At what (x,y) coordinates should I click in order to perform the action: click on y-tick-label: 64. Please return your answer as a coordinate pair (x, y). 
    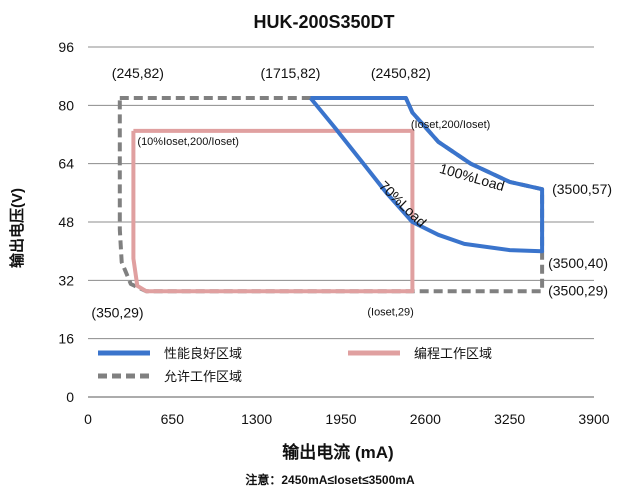
    Looking at the image, I should click on (66, 164).